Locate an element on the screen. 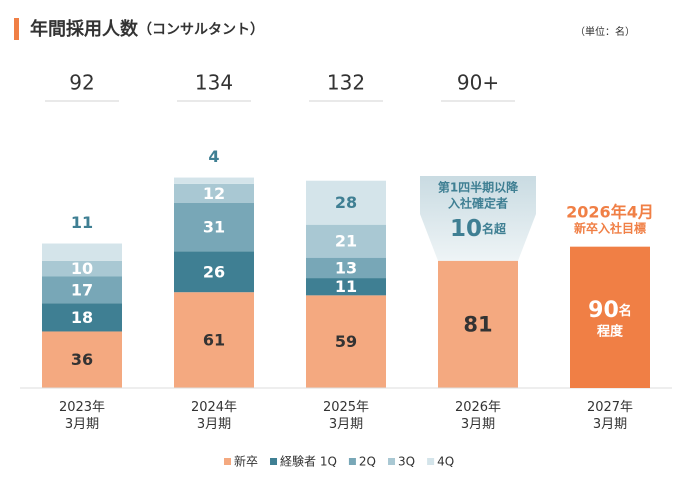 This screenshot has width=692, height=482. value-label: 31 is located at coordinates (214, 227).